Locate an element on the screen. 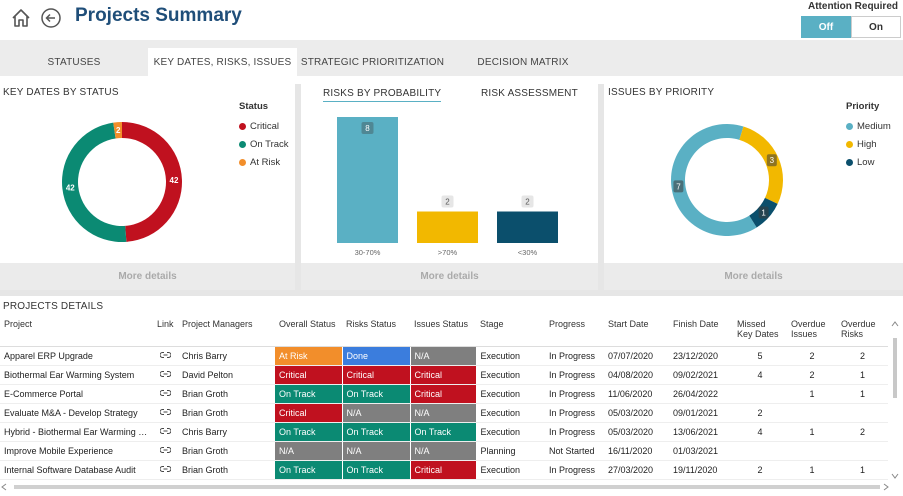 Image resolution: width=903 pixels, height=496 pixels. tab-risk-assessment: RISK ASSESSMENT is located at coordinates (529, 93).